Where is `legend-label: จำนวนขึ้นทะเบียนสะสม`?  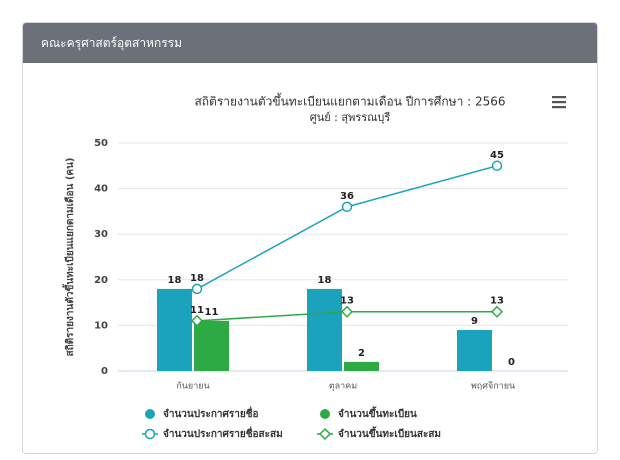 legend-label: จำนวนขึ้นทะเบียนสะสม is located at coordinates (389, 433).